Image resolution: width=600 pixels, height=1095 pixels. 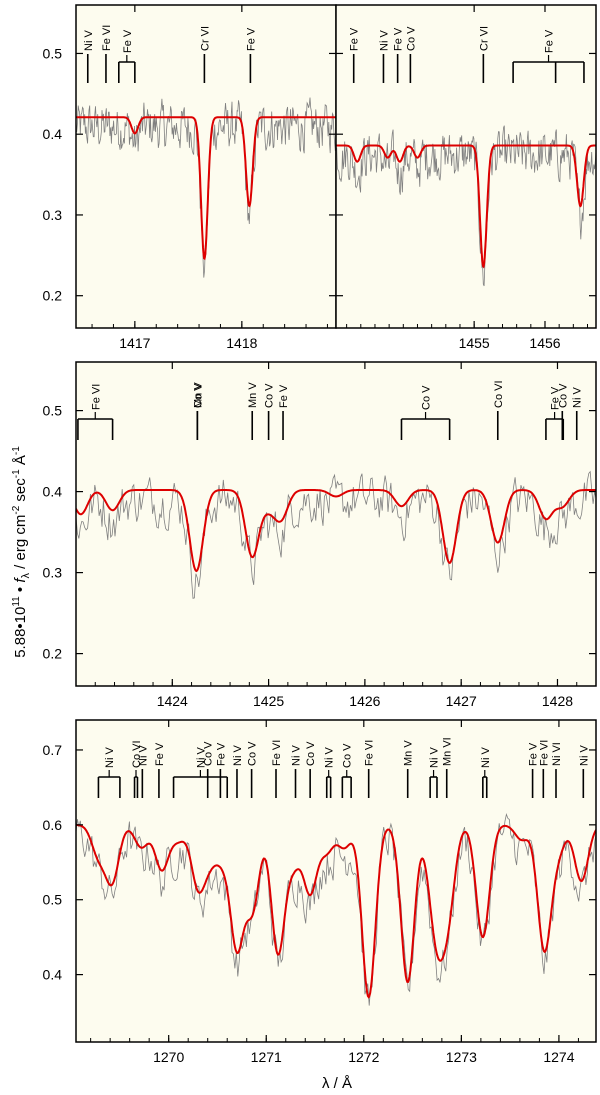 What do you see at coordinates (448, 751) in the screenshot?
I see `line-id-label: Mn VI` at bounding box center [448, 751].